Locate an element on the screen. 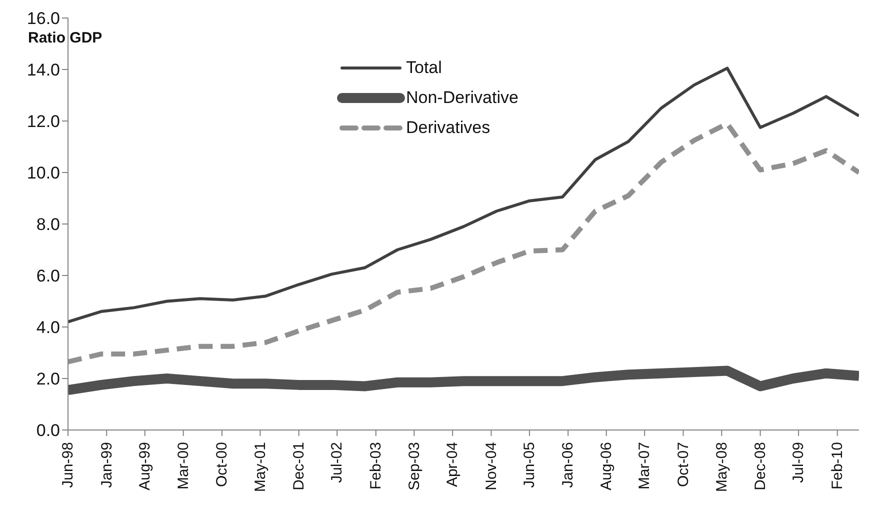 This screenshot has width=881, height=512. x-tick-label: Oct-07 is located at coordinates (683, 465).